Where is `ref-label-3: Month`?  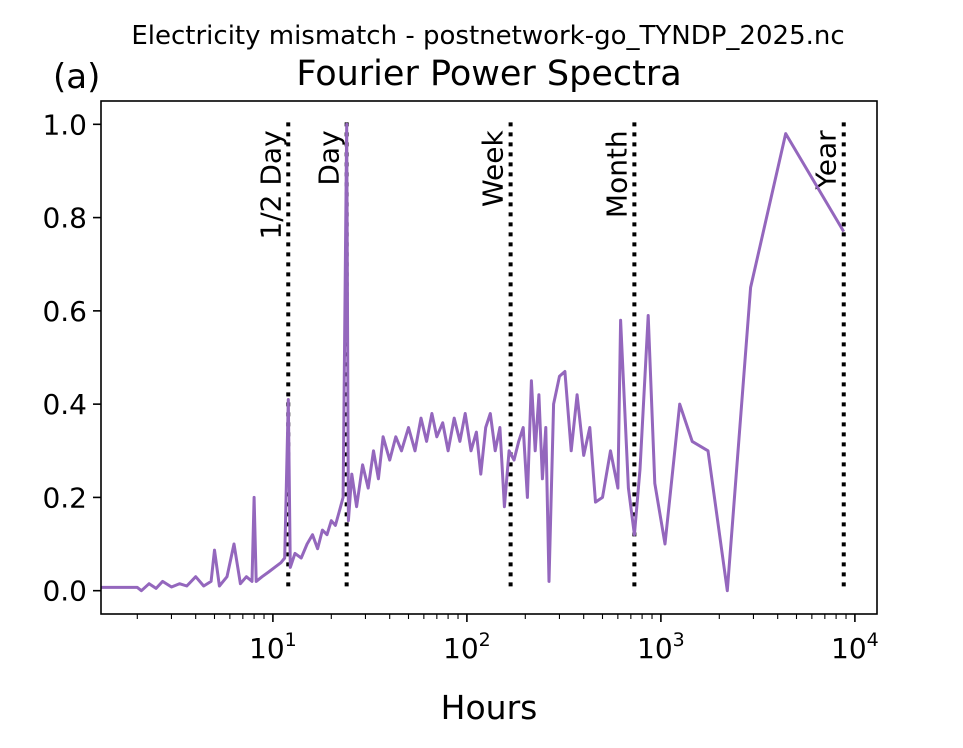
ref-label-3: Month is located at coordinates (616, 174).